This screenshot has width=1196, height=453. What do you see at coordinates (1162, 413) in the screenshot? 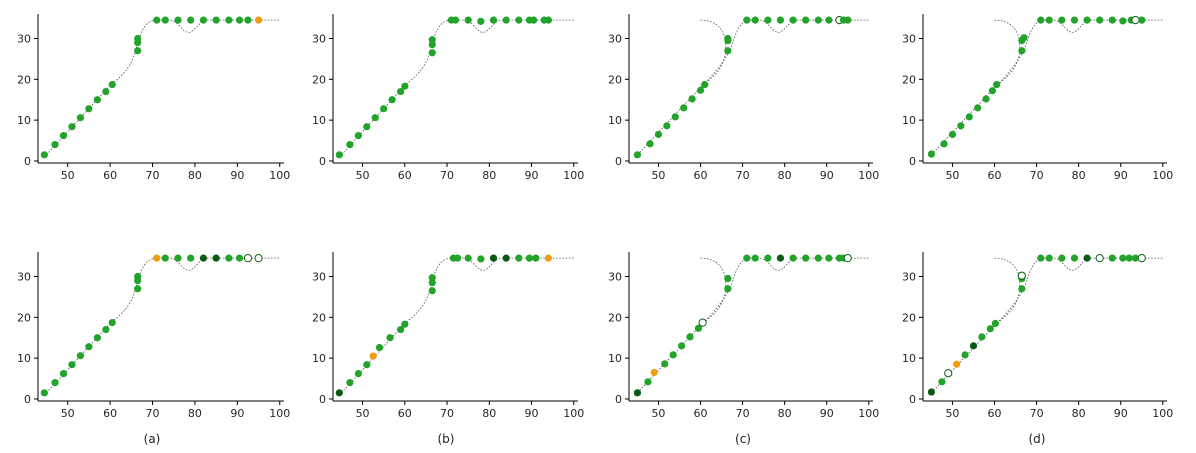
I see `x-tick-label: 100` at bounding box center [1162, 413].